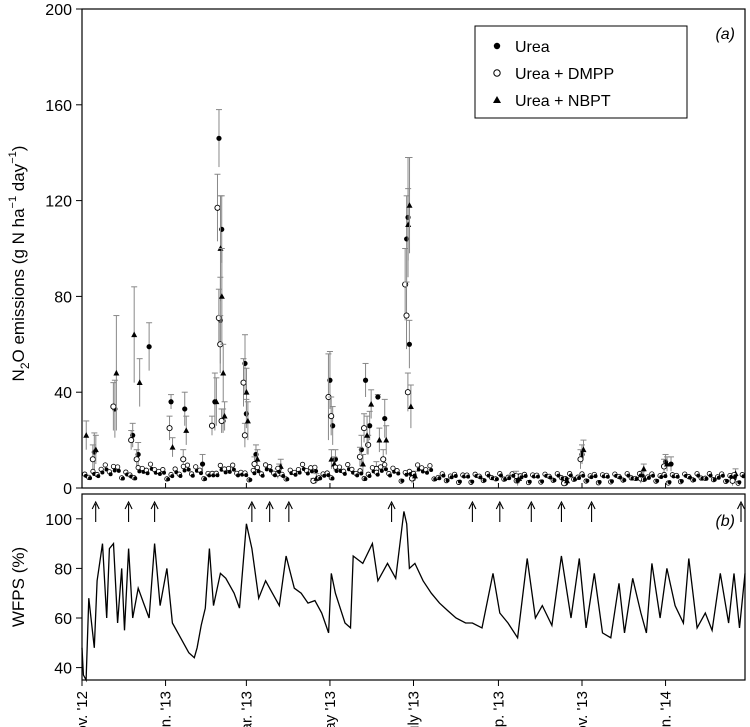 The image size is (750, 727). Describe the element at coordinates (166, 709) in the screenshot. I see `x-tick-label: Jan. '13` at that location.